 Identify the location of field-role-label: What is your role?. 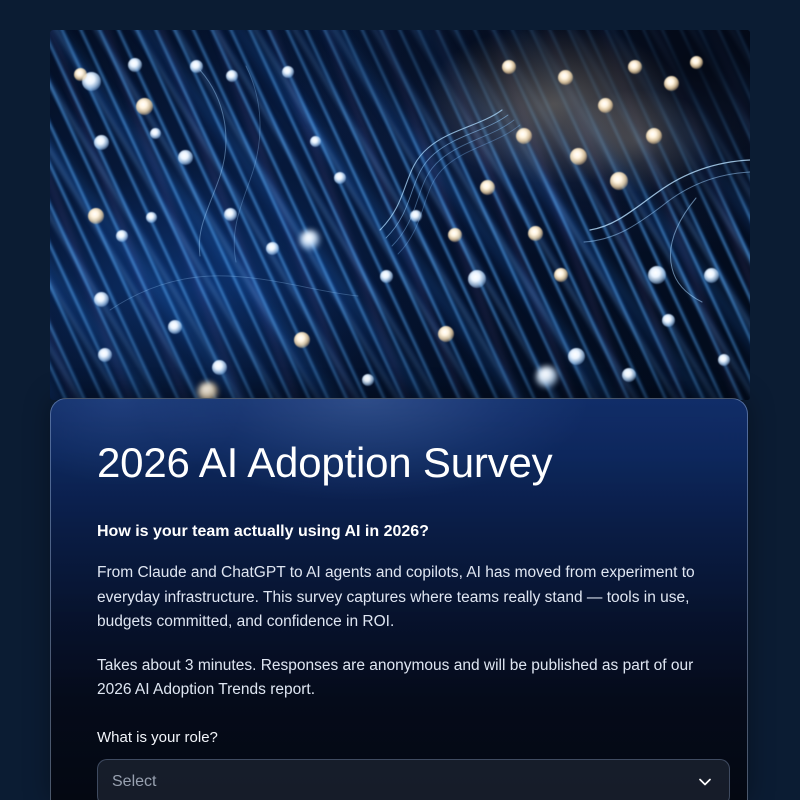
(157, 737).